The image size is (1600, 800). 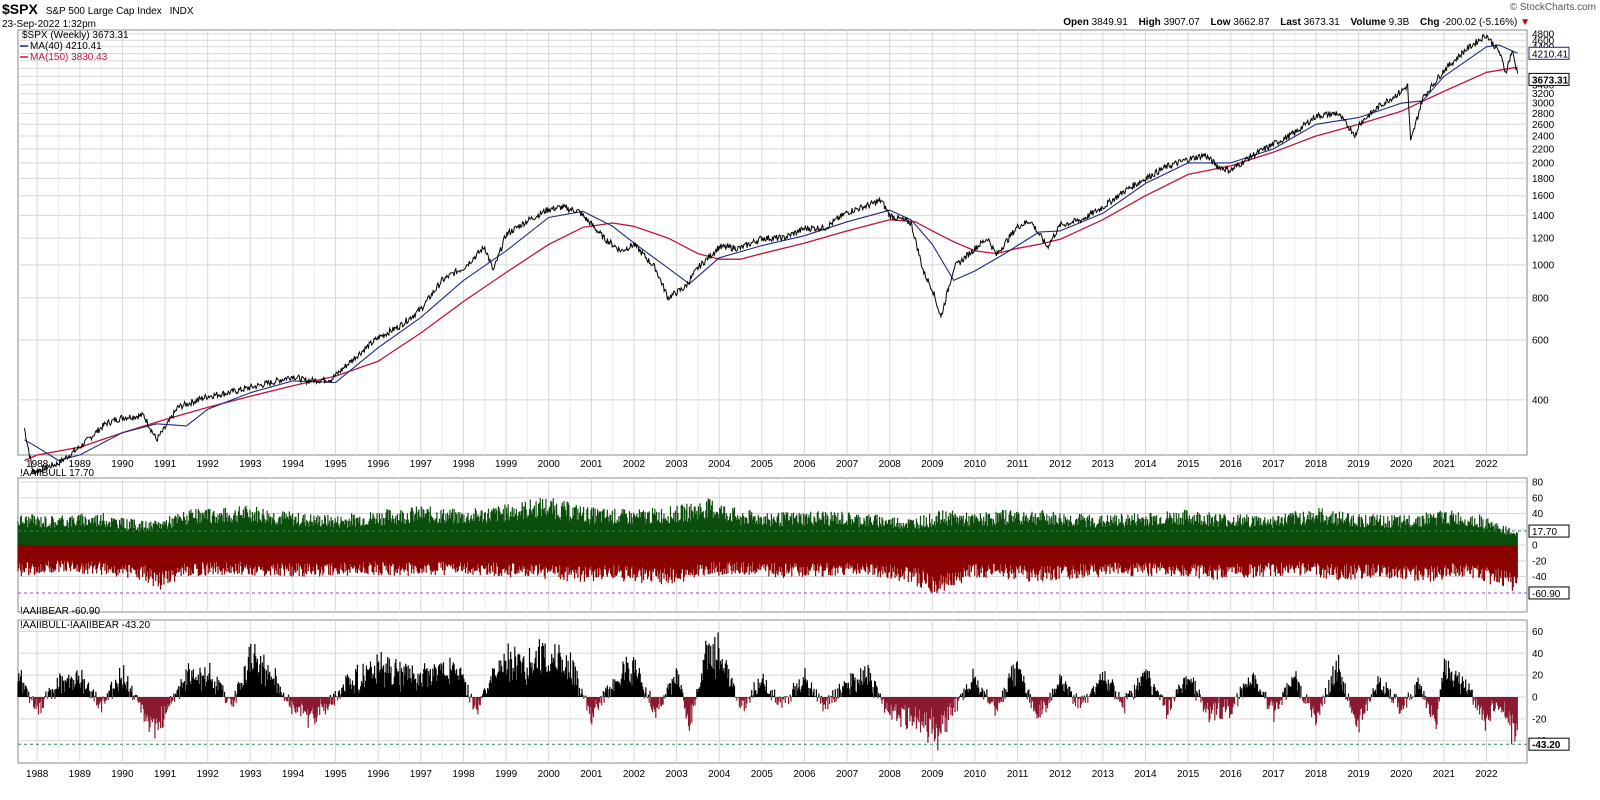 I want to click on volume-value: 9.3B, so click(x=1399, y=22).